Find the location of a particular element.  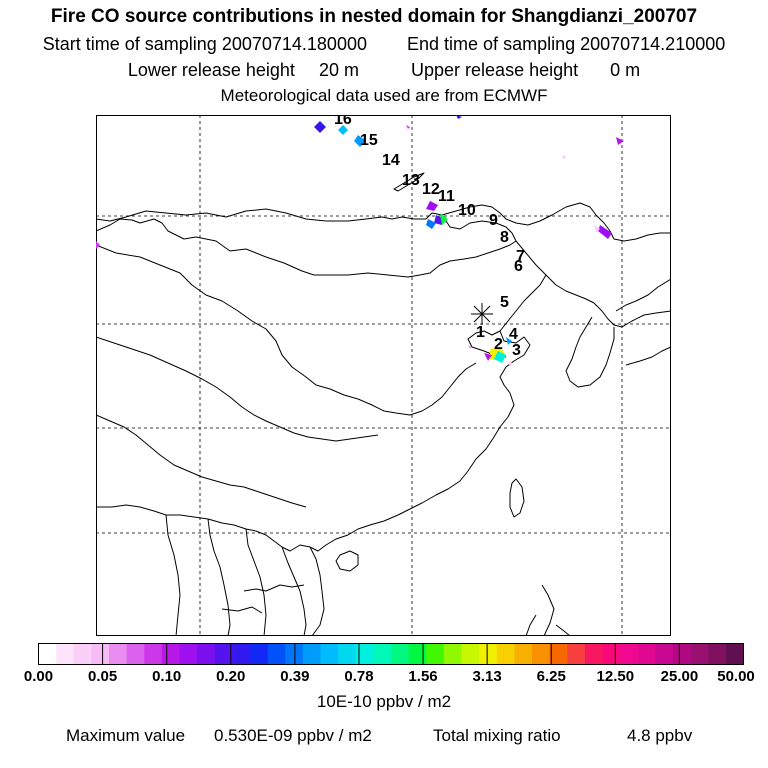

colorbar-tick-label: 25.00 is located at coordinates (679, 676).